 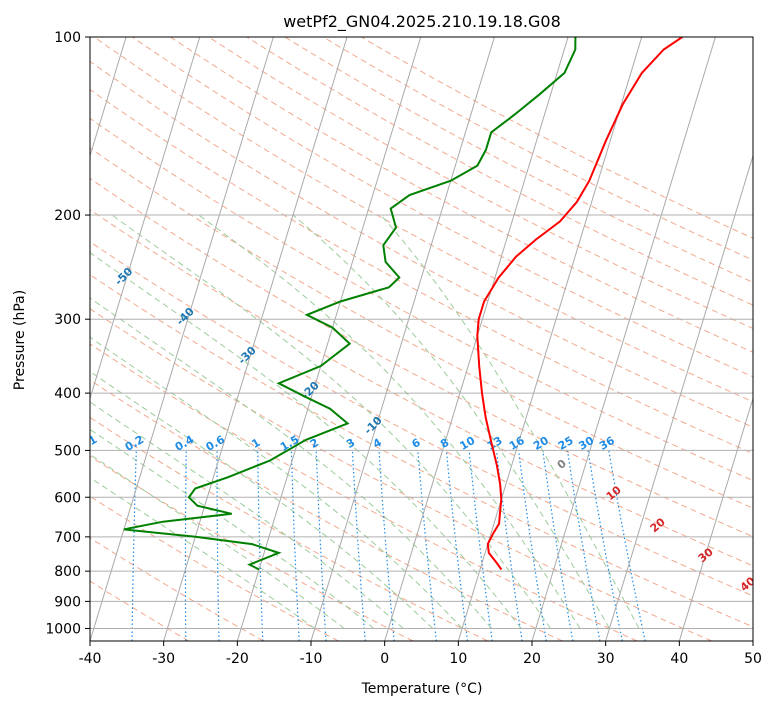 What do you see at coordinates (458, 659) in the screenshot?
I see `x-tick-label: 10` at bounding box center [458, 659].